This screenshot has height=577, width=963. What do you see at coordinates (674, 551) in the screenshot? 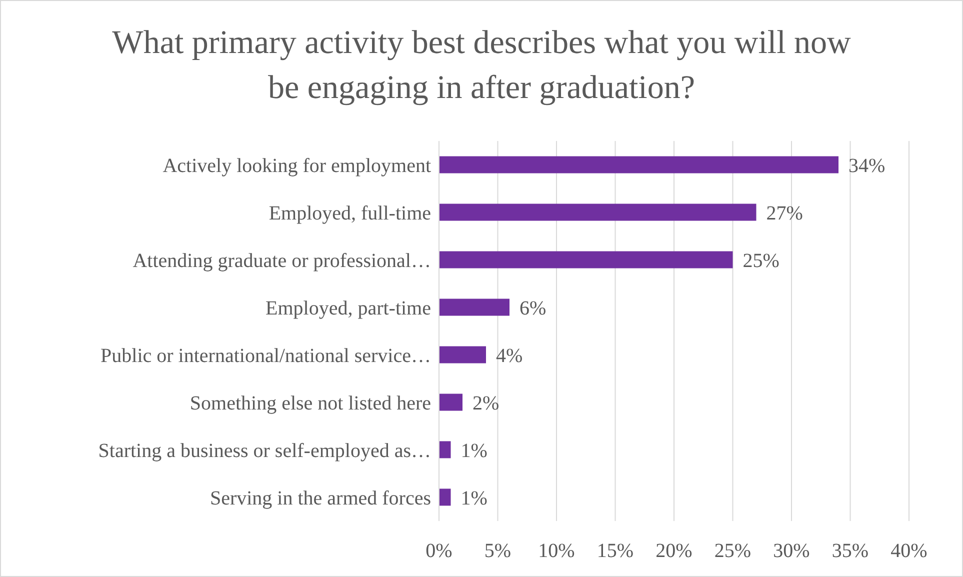
I see `x-tick-label: 20%` at bounding box center [674, 551].